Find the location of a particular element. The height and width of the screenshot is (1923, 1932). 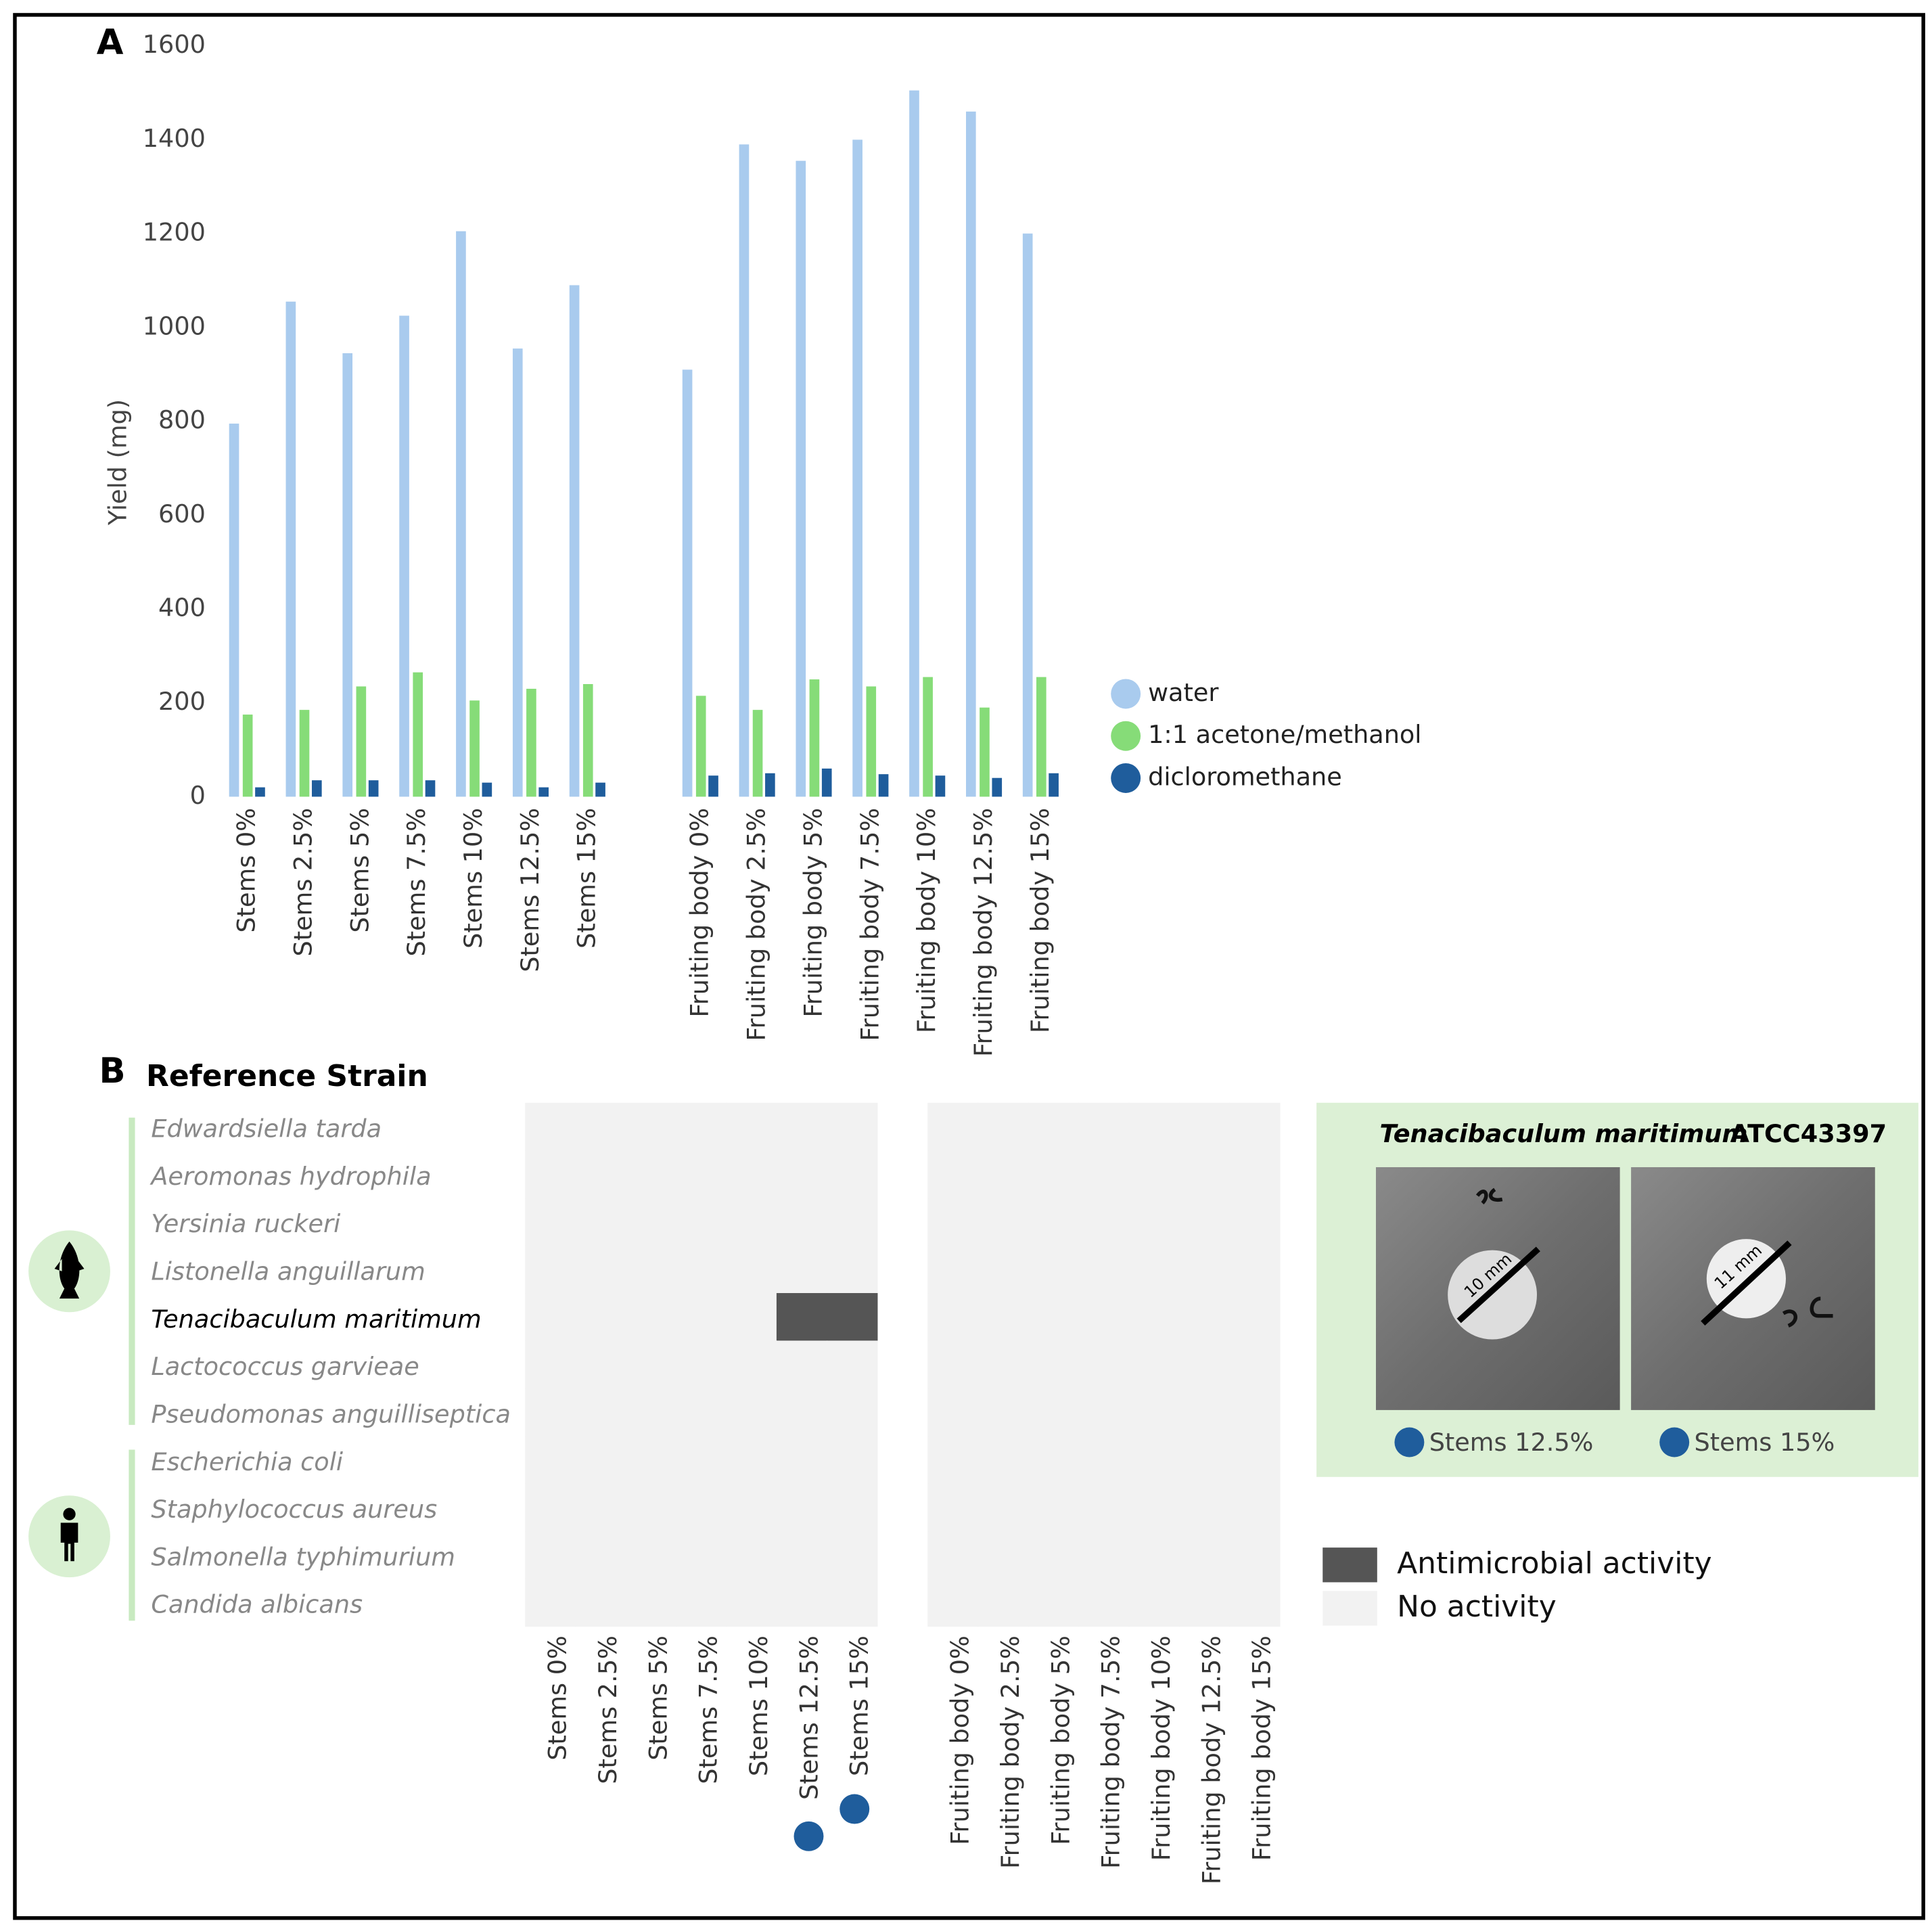

column-label: Fruiting body 10% is located at coordinates (1161, 1748).